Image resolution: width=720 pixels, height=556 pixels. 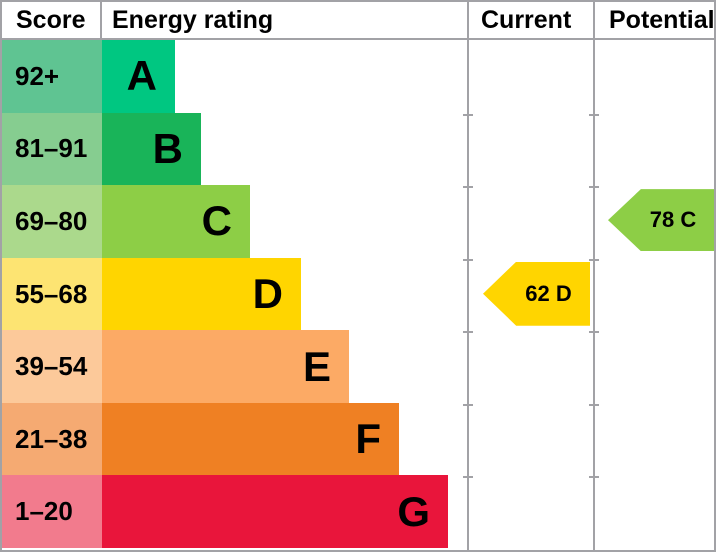 What do you see at coordinates (151, 149) in the screenshot?
I see `band-b-bar: B` at bounding box center [151, 149].